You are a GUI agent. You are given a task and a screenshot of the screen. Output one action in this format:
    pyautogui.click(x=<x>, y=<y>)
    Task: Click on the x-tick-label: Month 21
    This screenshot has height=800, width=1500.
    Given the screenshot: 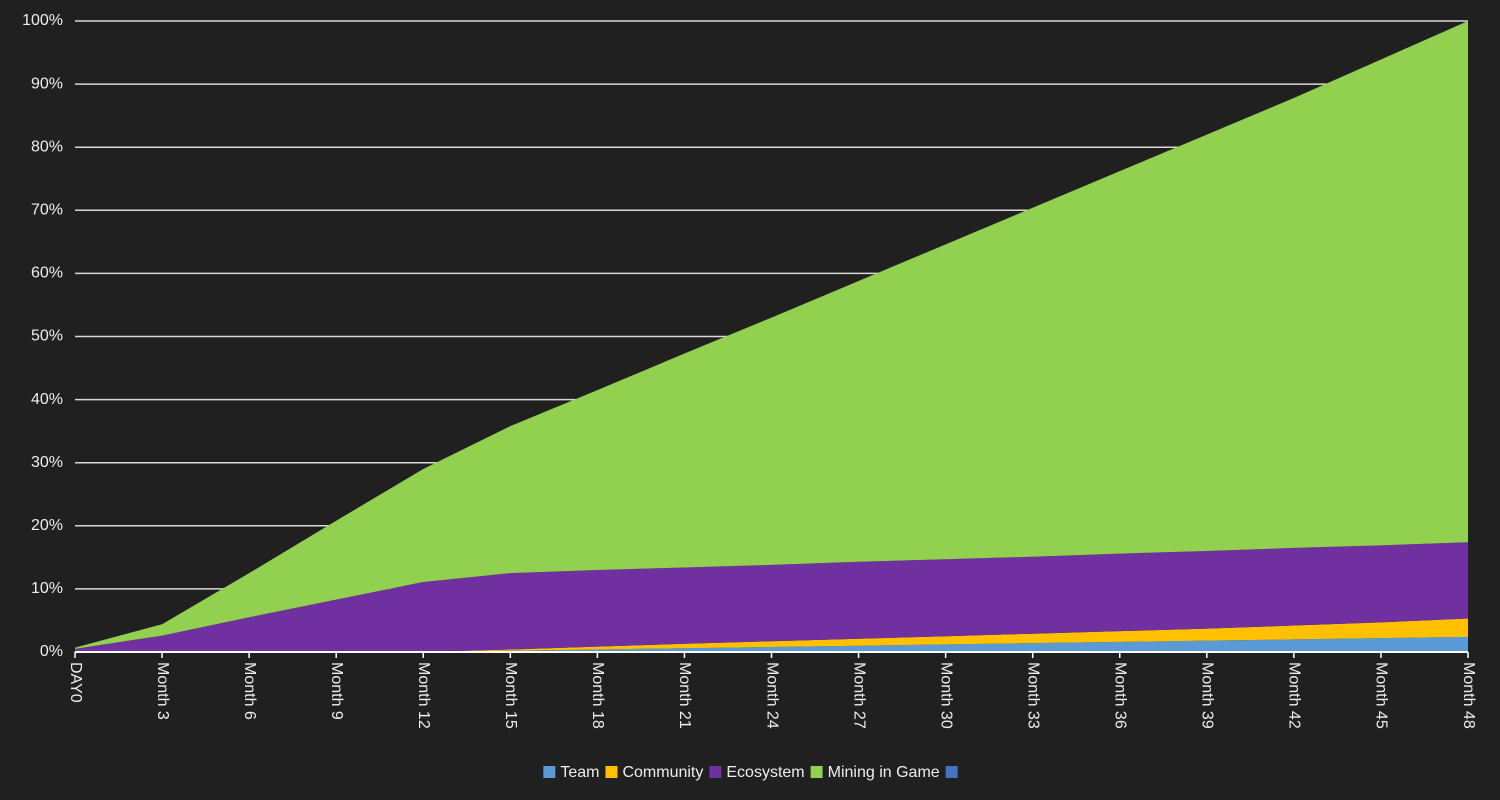 What is the action you would take?
    pyautogui.click(x=684, y=695)
    